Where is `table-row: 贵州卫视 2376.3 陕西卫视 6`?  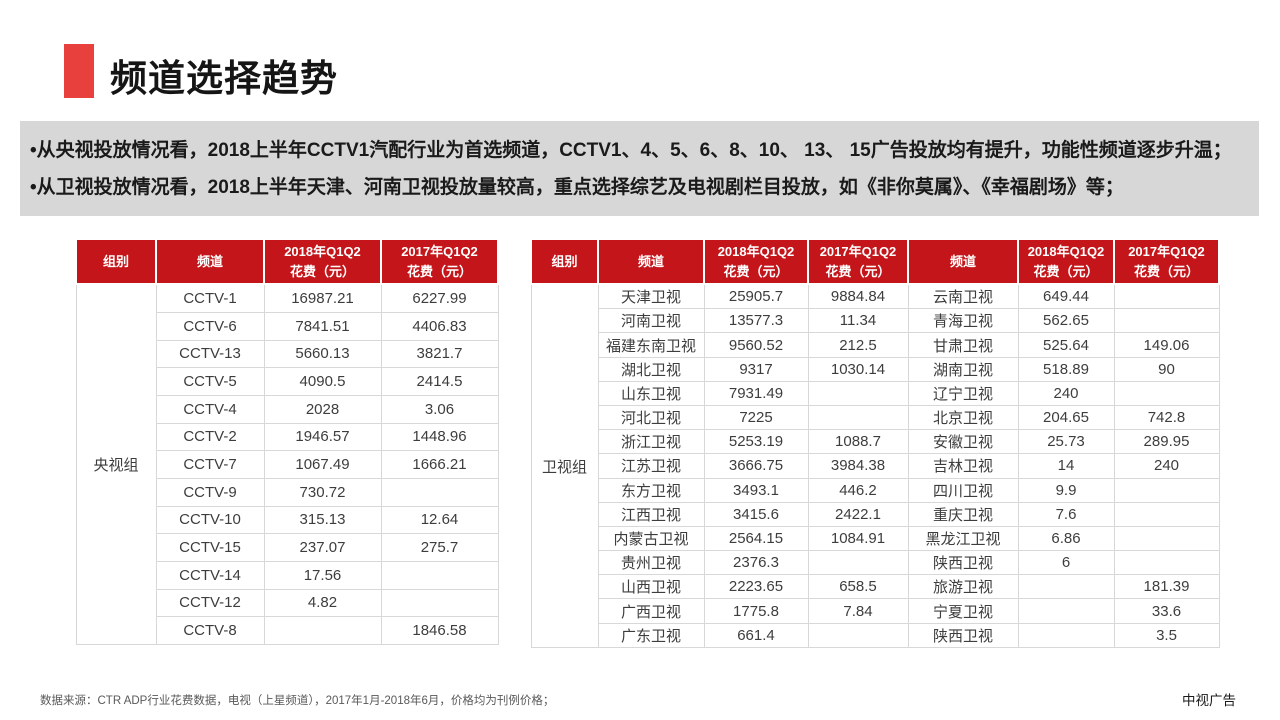 table-row: 贵州卫视 2376.3 陕西卫视 6 is located at coordinates (875, 563).